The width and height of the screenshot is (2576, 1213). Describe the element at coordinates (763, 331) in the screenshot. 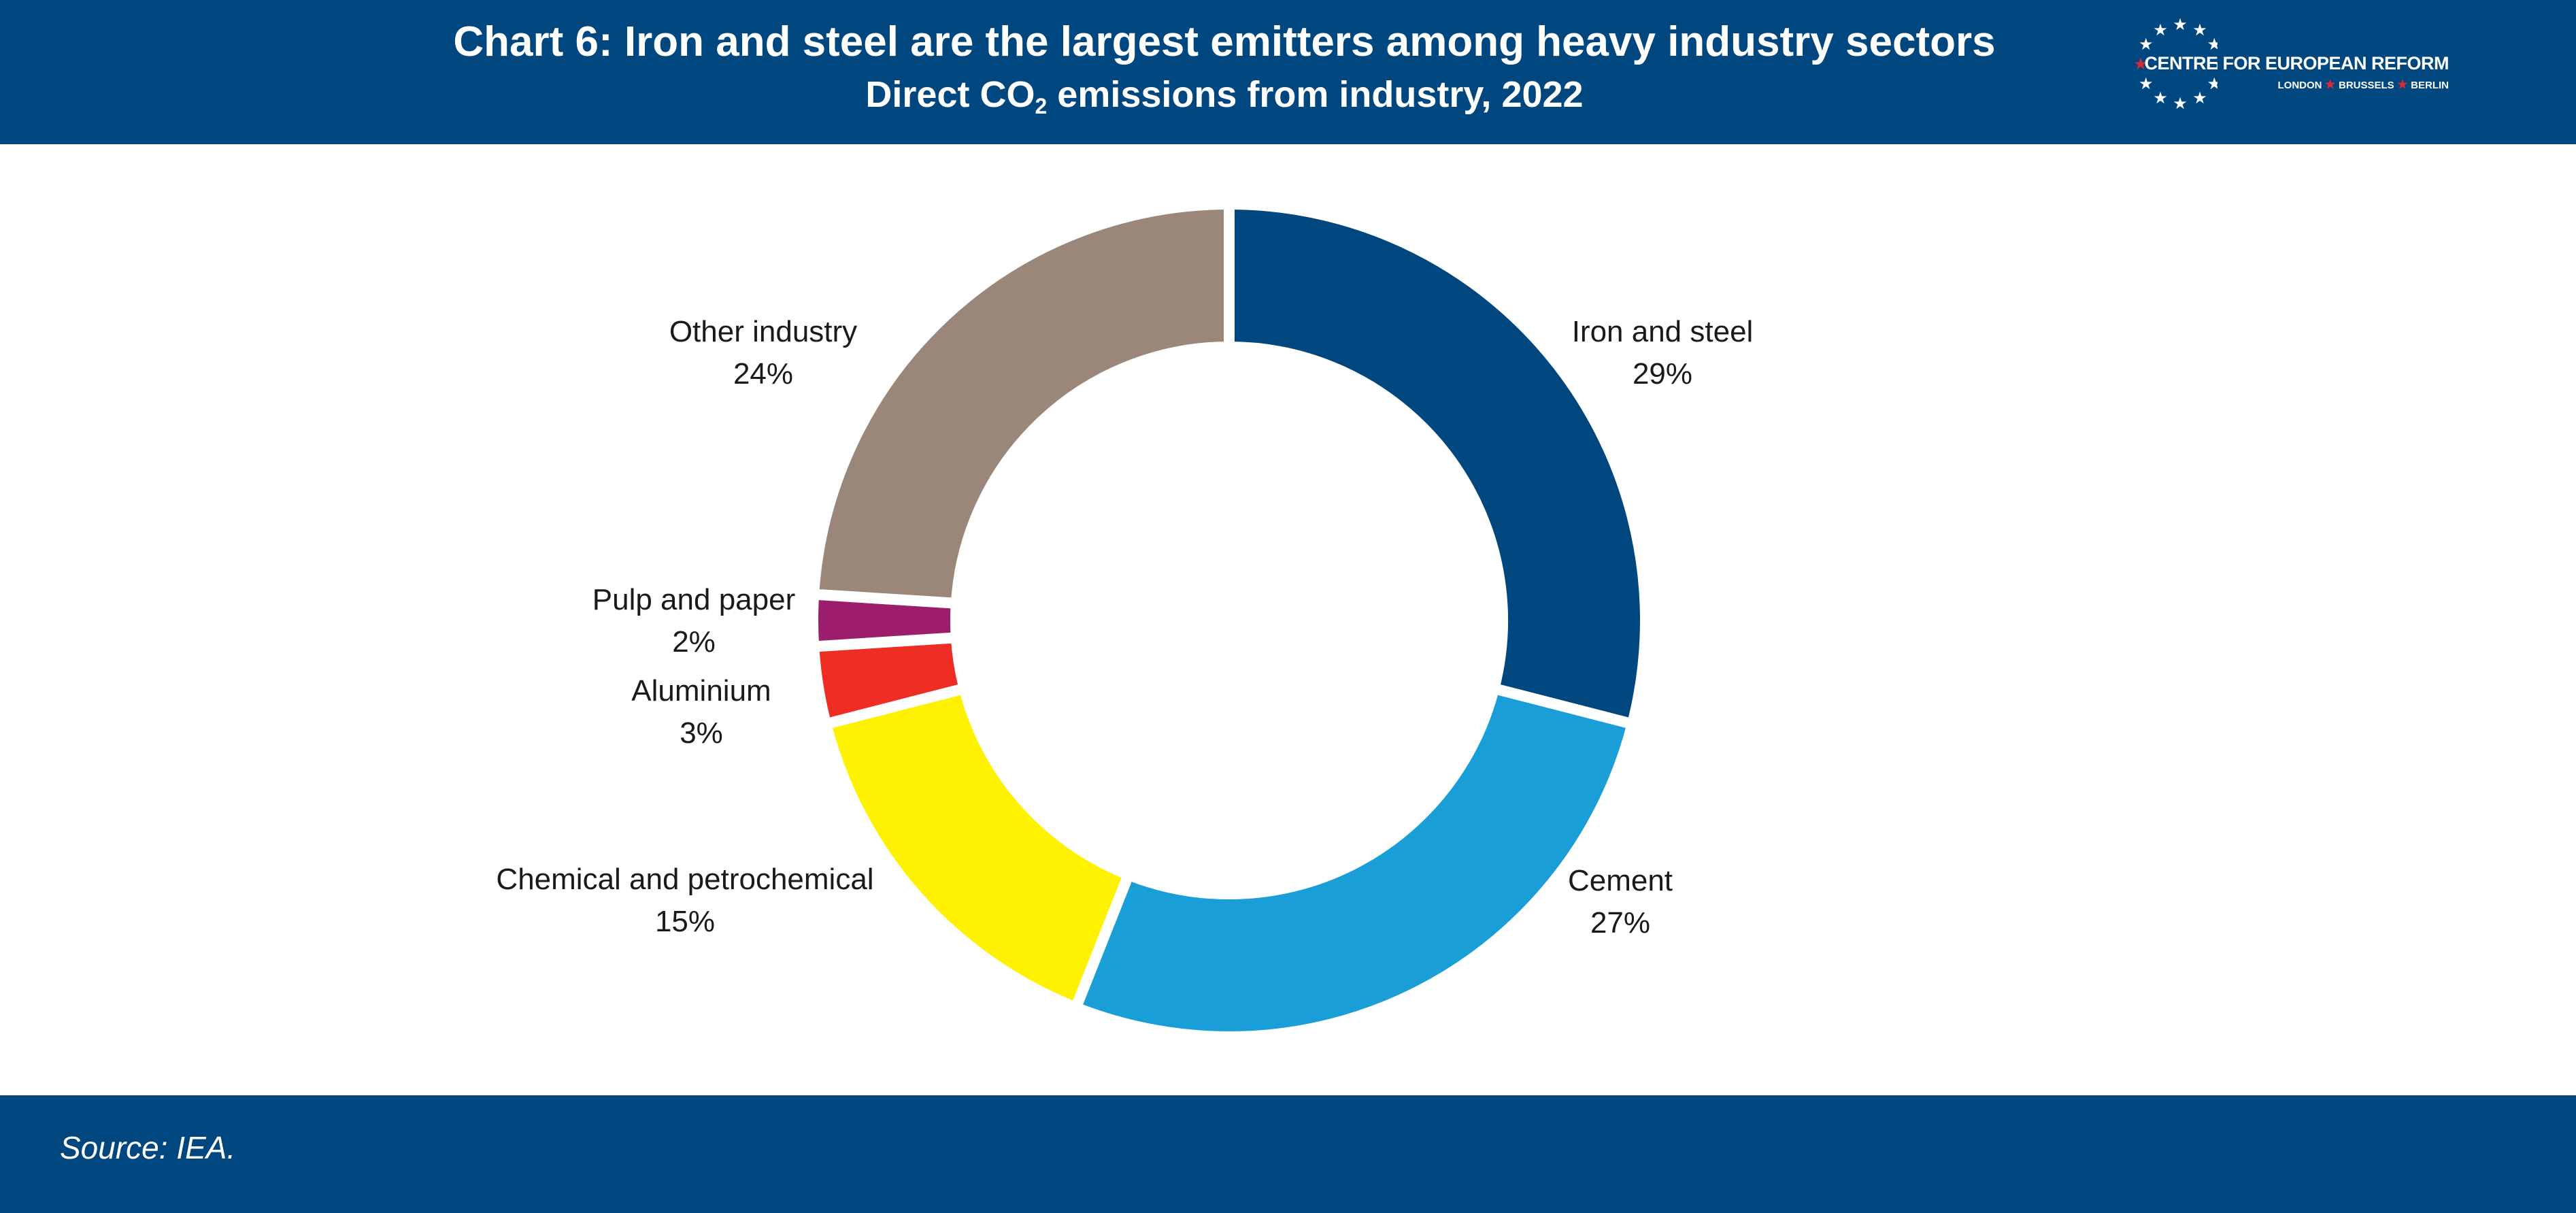

I see `slice-name-label: Other industry` at that location.